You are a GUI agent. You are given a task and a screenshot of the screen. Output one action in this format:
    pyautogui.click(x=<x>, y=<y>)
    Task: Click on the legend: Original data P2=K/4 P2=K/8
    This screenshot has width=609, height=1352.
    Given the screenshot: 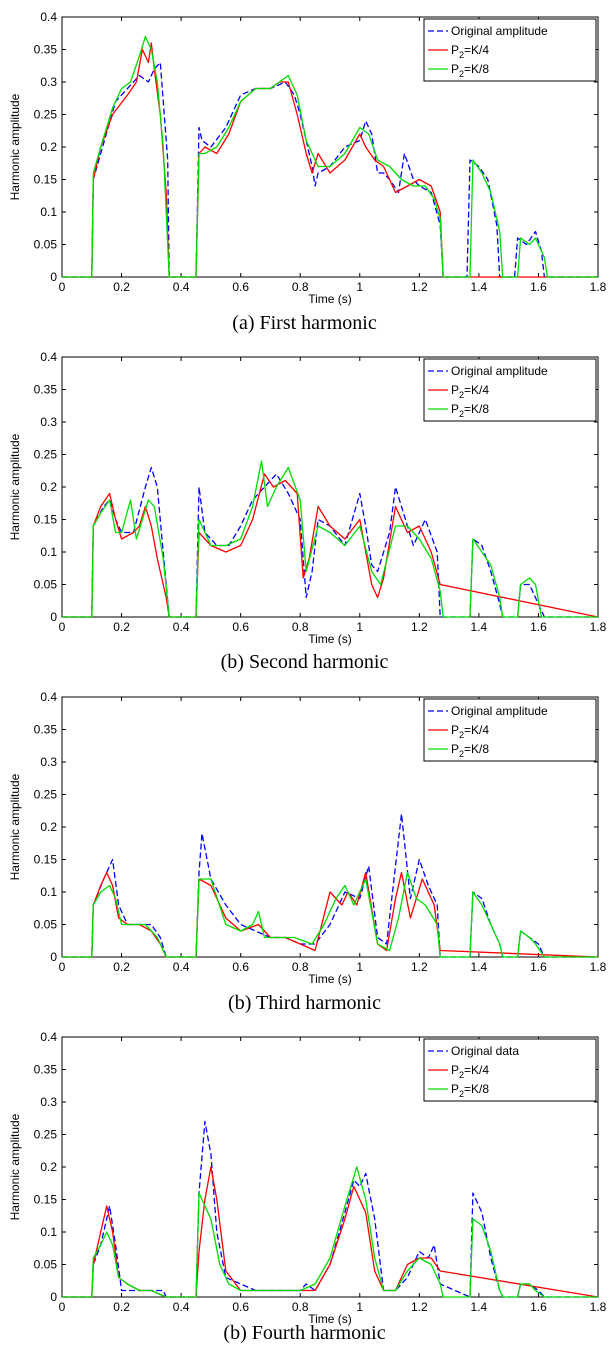 What is the action you would take?
    pyautogui.click(x=510, y=1070)
    